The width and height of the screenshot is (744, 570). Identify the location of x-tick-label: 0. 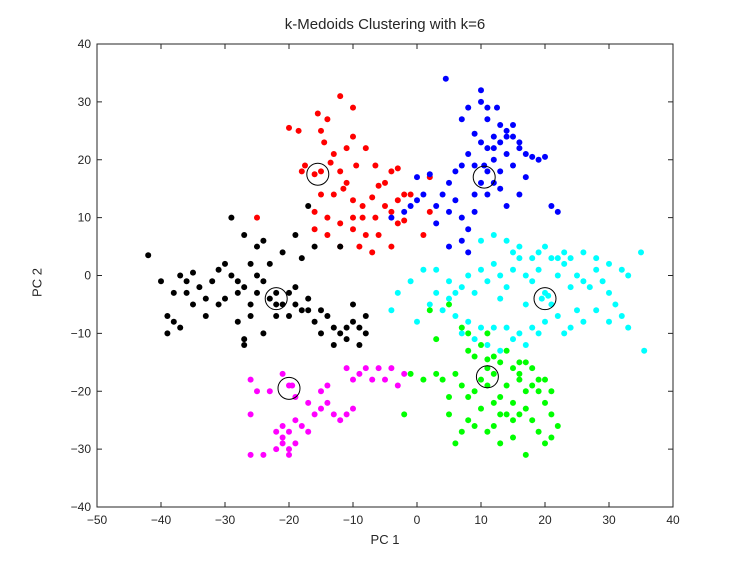
(417, 520).